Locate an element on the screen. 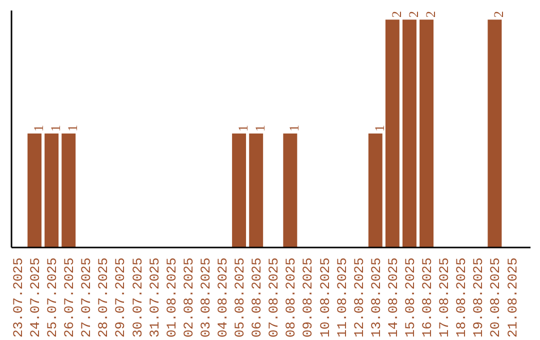 This screenshot has width=540, height=340. x-tick-label: 14.08.2025 is located at coordinates (394, 297).